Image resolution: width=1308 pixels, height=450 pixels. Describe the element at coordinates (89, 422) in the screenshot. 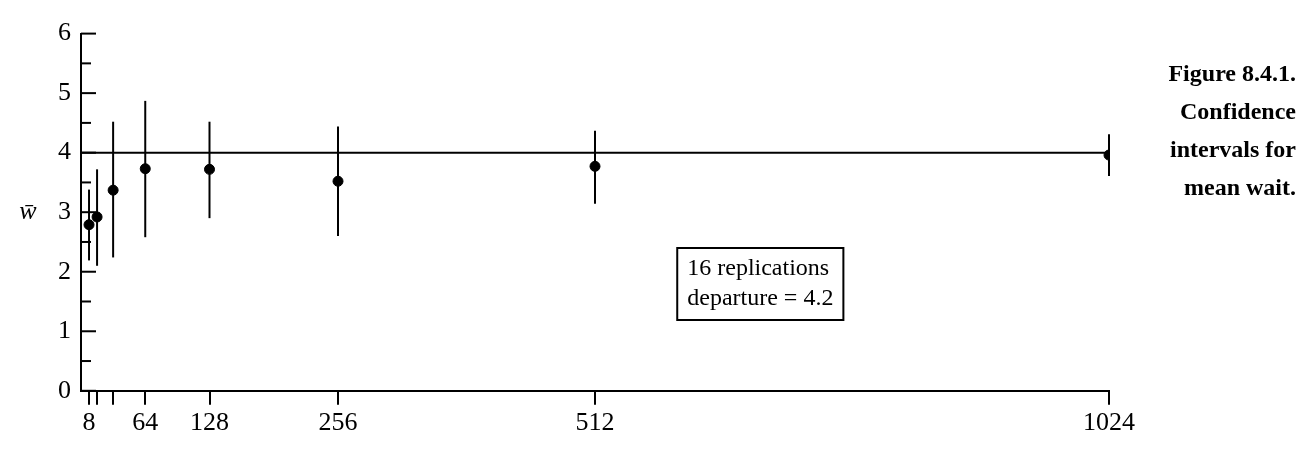

I see `x-tick-label: 8` at that location.